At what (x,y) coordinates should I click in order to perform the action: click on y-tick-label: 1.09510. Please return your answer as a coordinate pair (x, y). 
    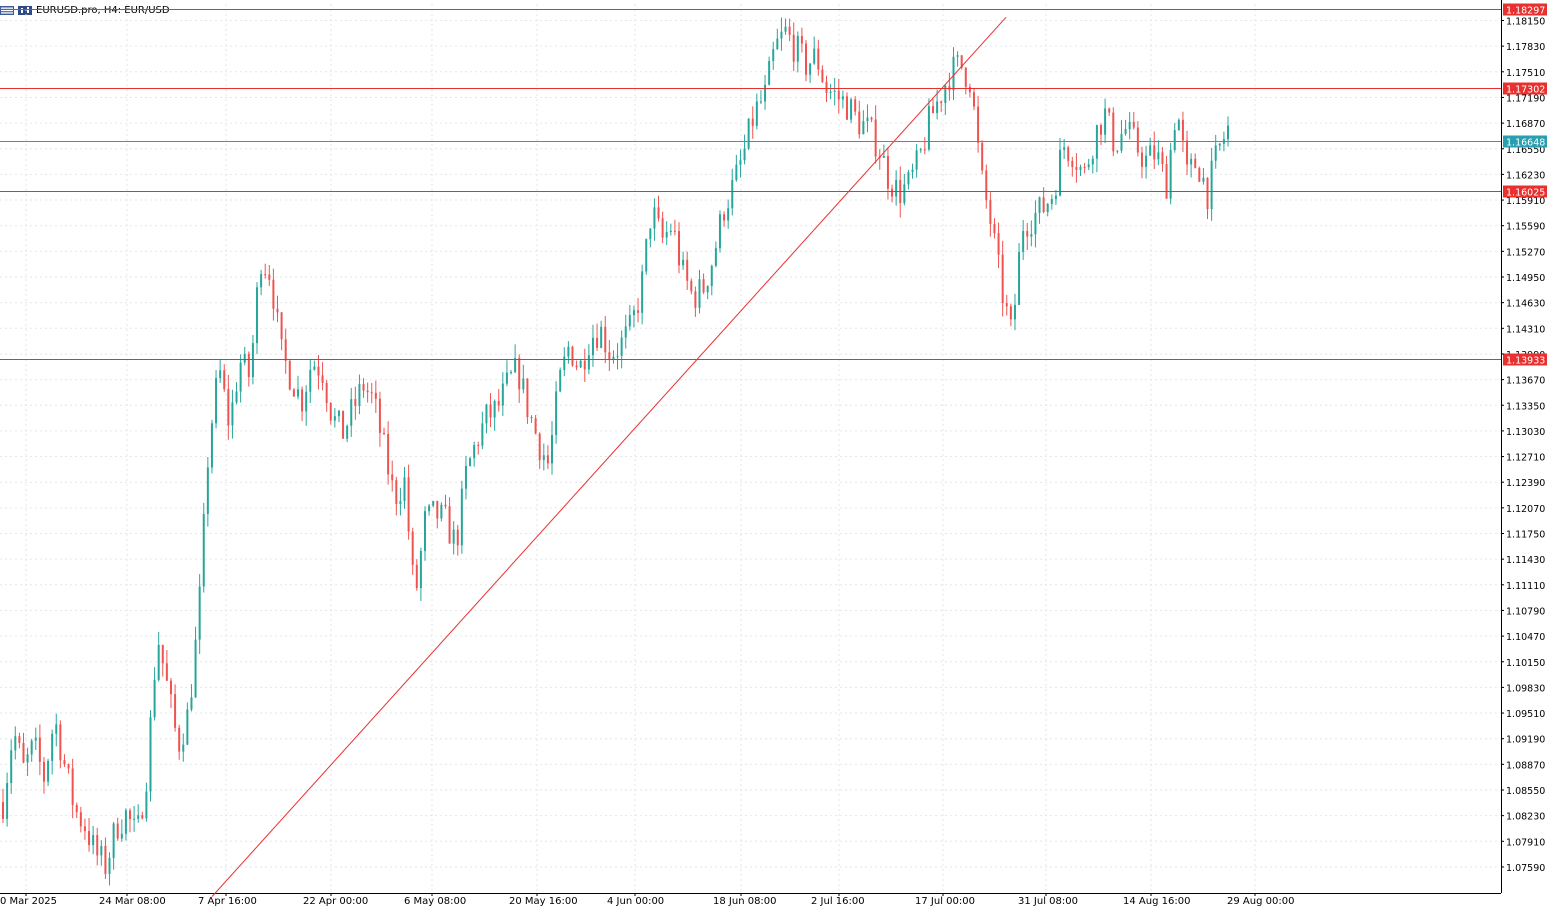
    Looking at the image, I should click on (1525, 714).